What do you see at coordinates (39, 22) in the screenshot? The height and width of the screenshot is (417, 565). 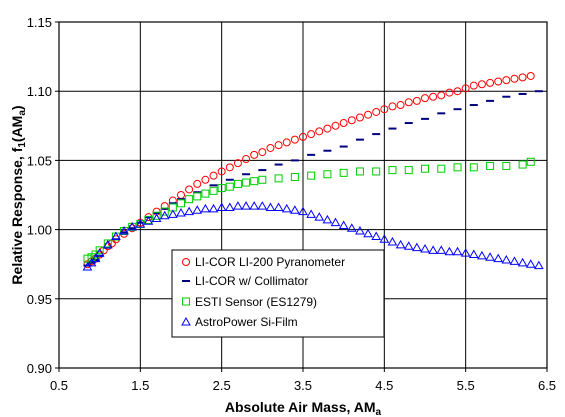 I see `y-tick-label: 1.15` at bounding box center [39, 22].